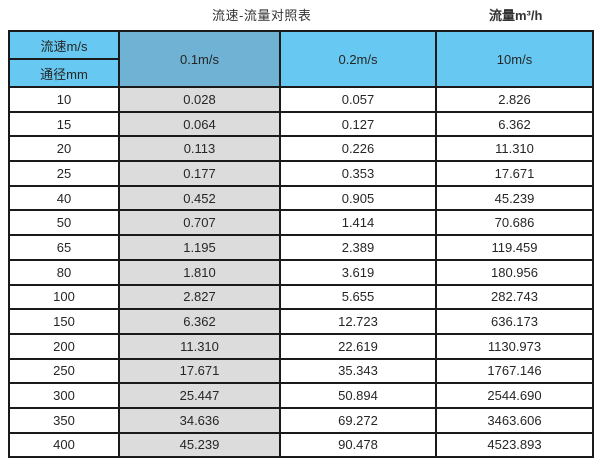 The width and height of the screenshot is (600, 466). I want to click on value-cell: 12.723, so click(358, 321).